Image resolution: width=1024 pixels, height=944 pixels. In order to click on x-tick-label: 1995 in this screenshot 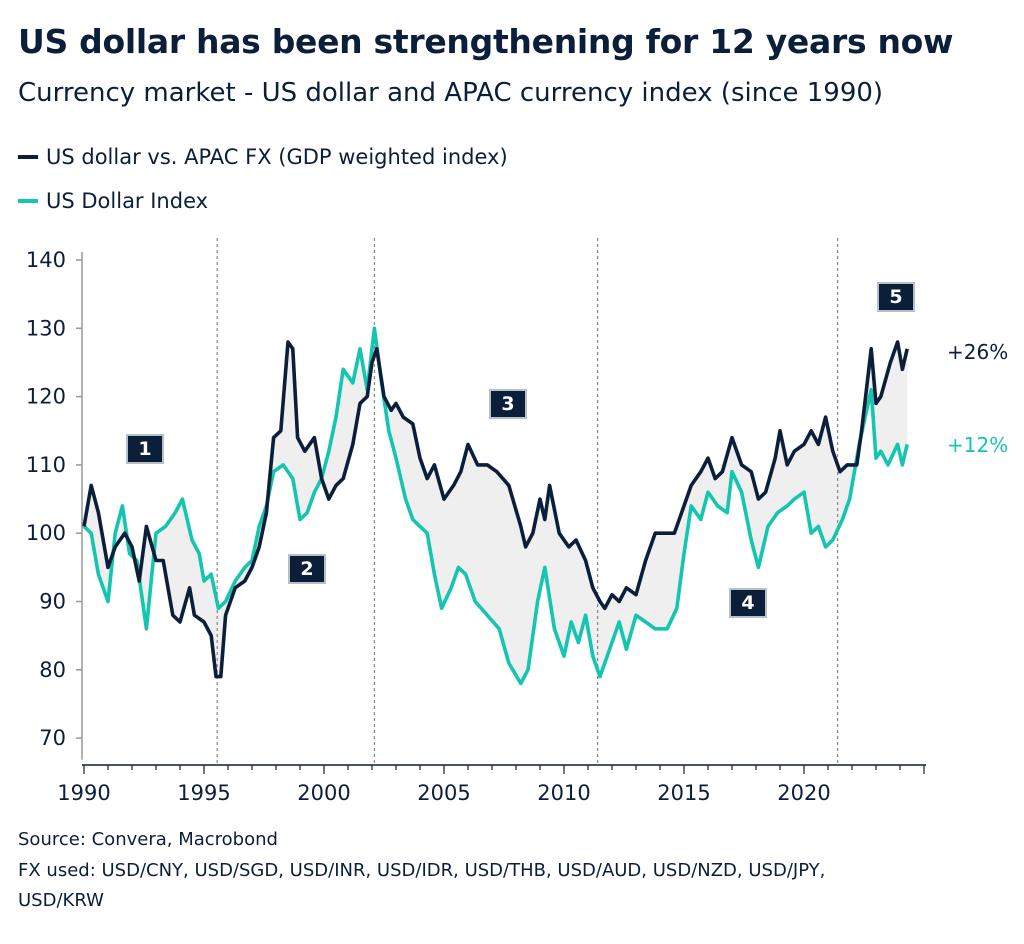, I will do `click(203, 793)`.